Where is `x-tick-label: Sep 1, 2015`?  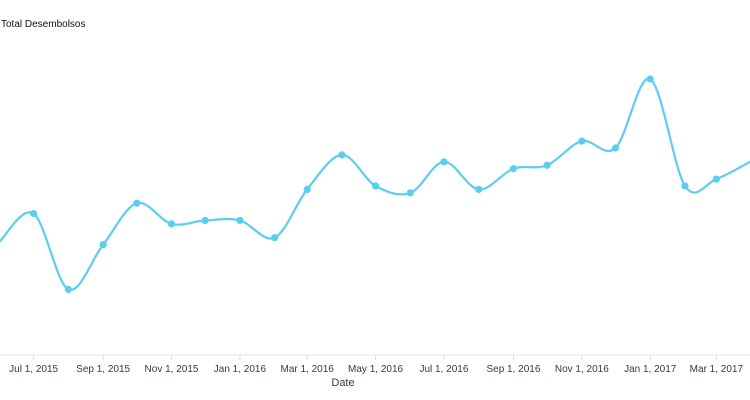 x-tick-label: Sep 1, 2015 is located at coordinates (103, 369).